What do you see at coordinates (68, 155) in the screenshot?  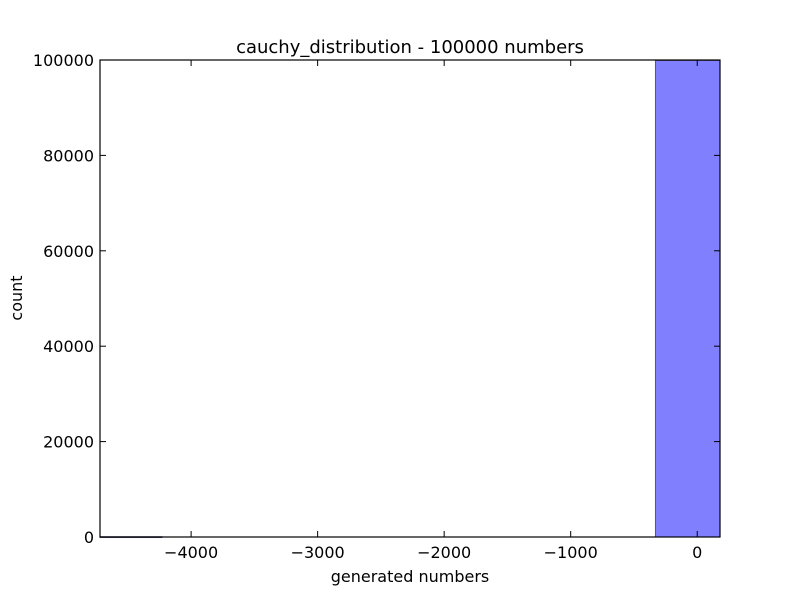 I see `y-tick-label-4: 80000` at bounding box center [68, 155].